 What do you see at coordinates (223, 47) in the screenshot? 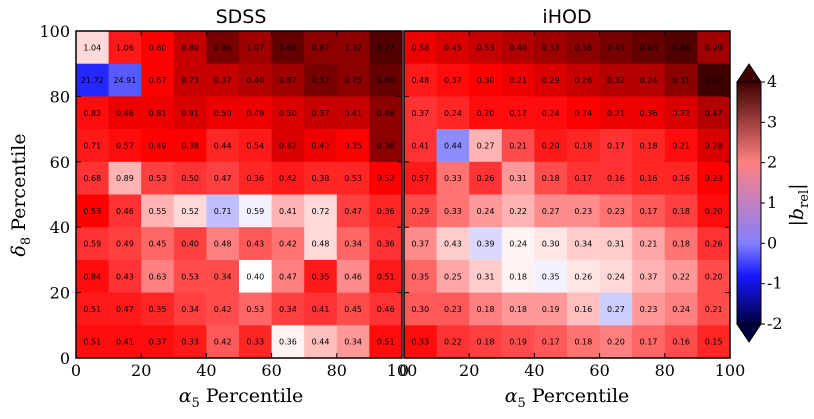
I see `sdss-cell-value: 0.86` at bounding box center [223, 47].